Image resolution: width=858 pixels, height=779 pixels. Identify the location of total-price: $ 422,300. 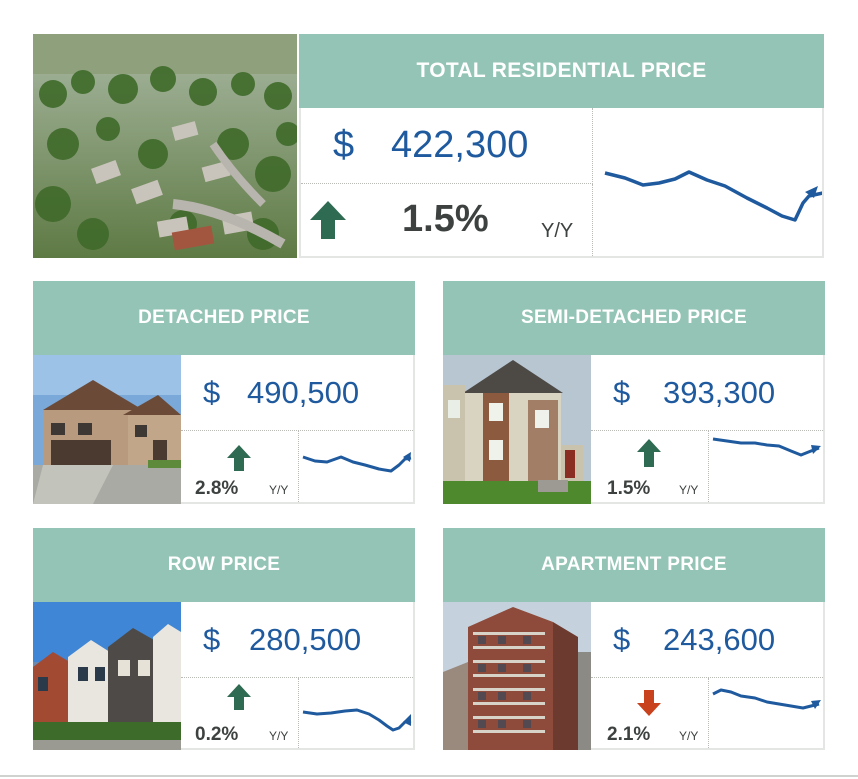
(447, 146).